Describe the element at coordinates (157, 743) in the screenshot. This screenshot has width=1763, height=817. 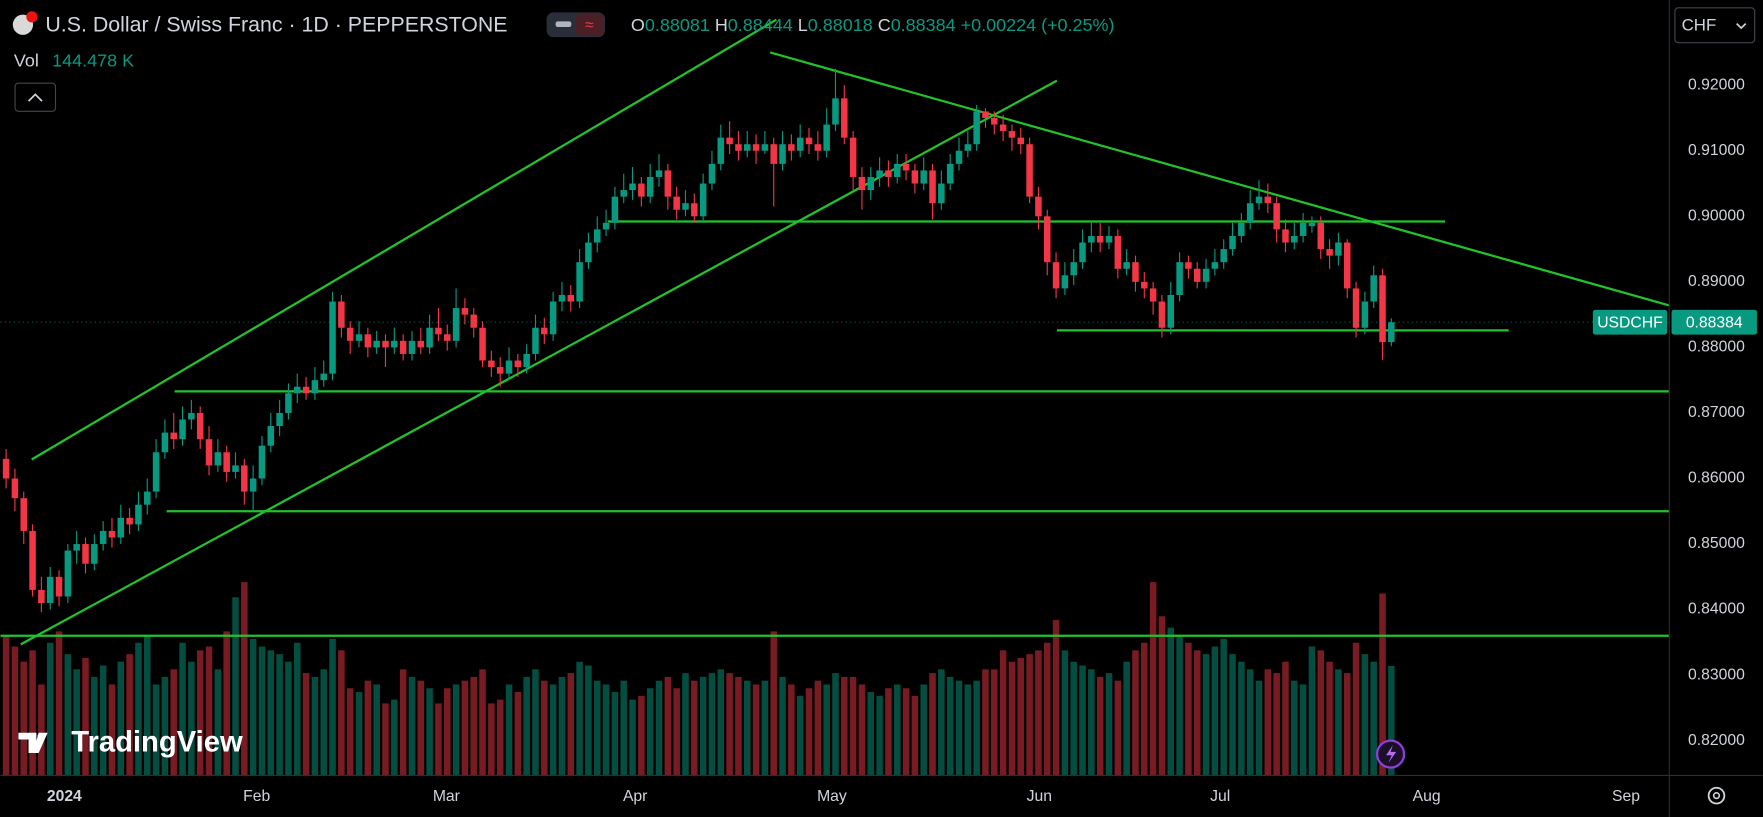
I see `brand-name: TradingView` at that location.